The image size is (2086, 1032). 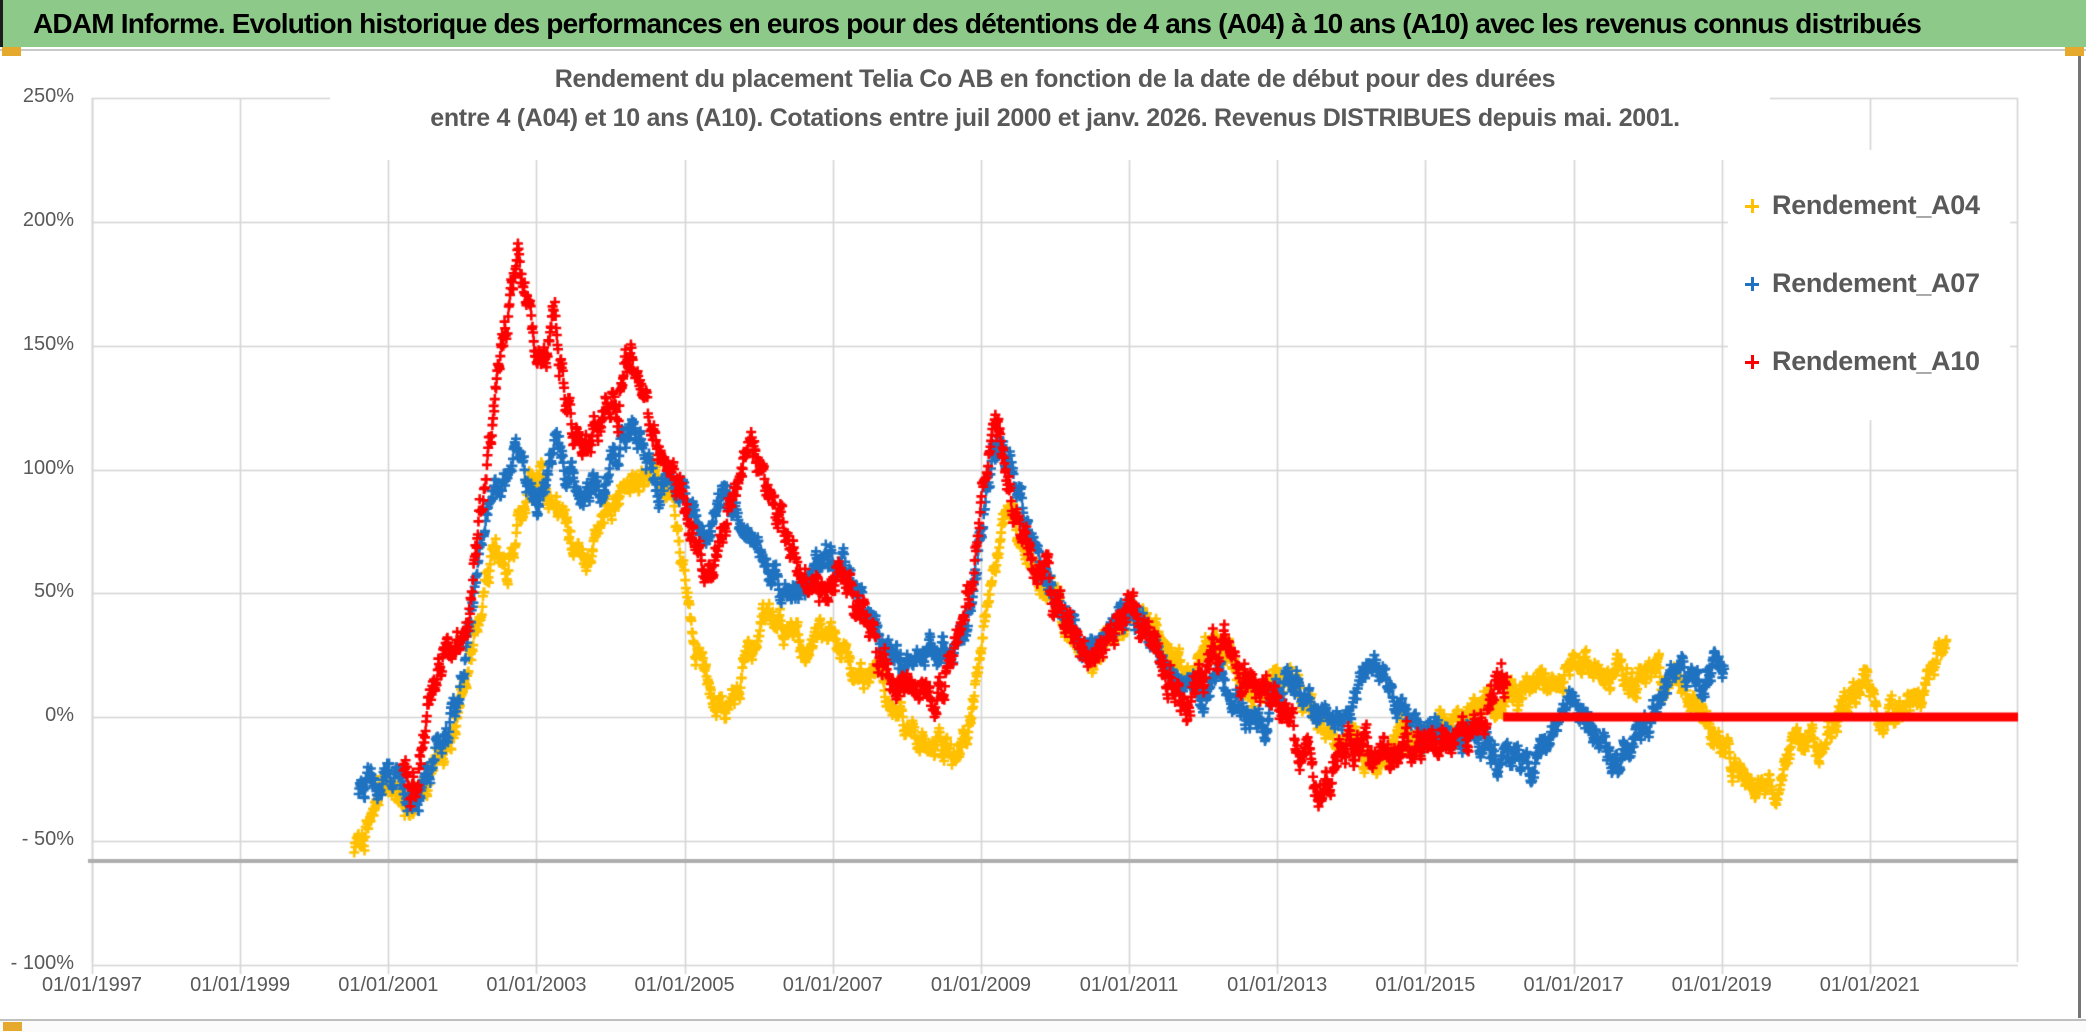 What do you see at coordinates (684, 985) in the screenshot?
I see `x-tick-label: 01/01/2005` at bounding box center [684, 985].